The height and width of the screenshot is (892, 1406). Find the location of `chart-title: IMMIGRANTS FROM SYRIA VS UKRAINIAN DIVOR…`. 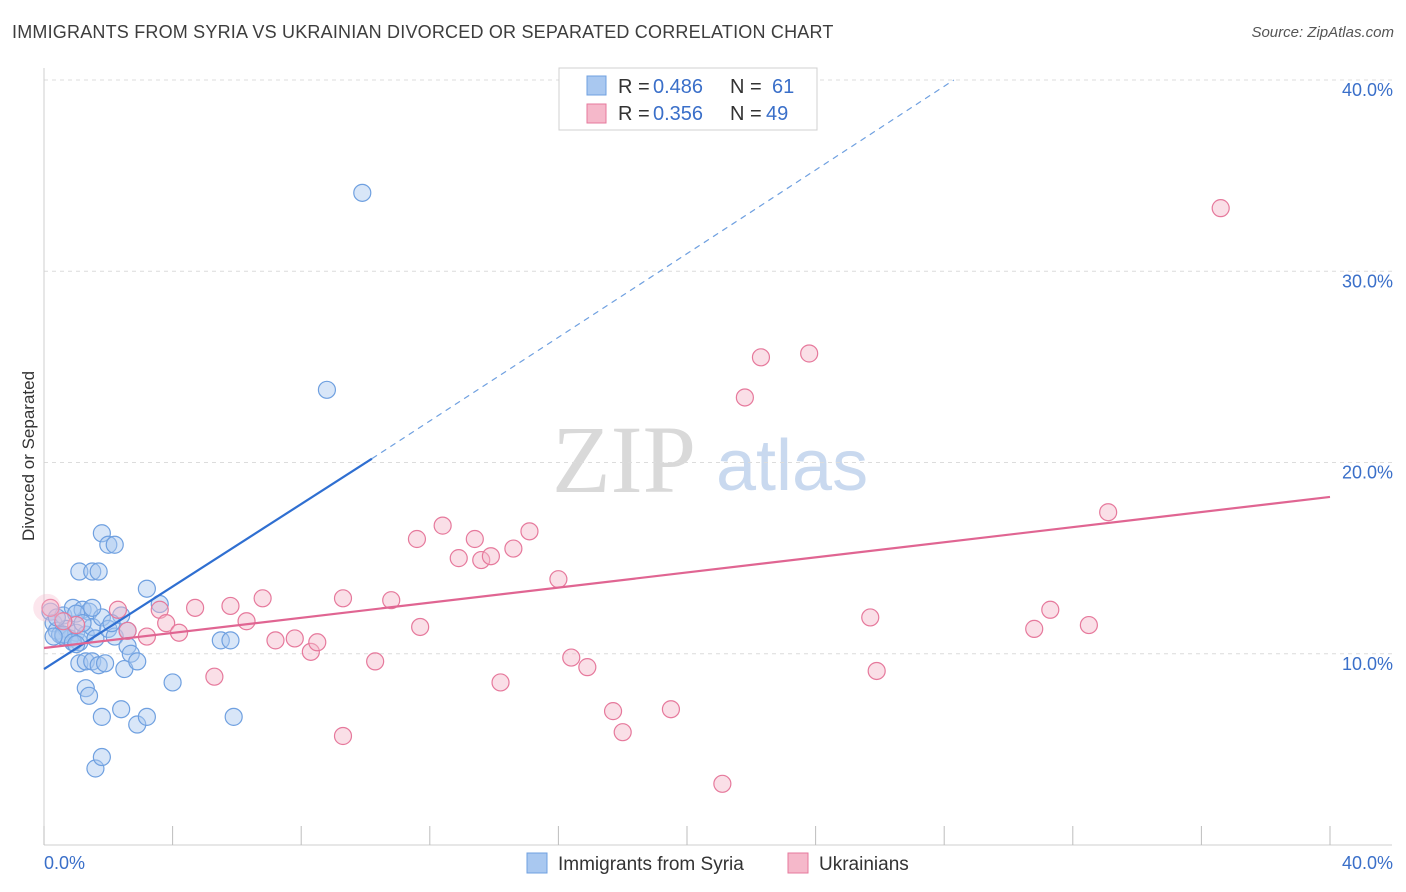

chart-title: IMMIGRANTS FROM SYRIA VS UKRAINIAN DIVOR… is located at coordinates (423, 32).